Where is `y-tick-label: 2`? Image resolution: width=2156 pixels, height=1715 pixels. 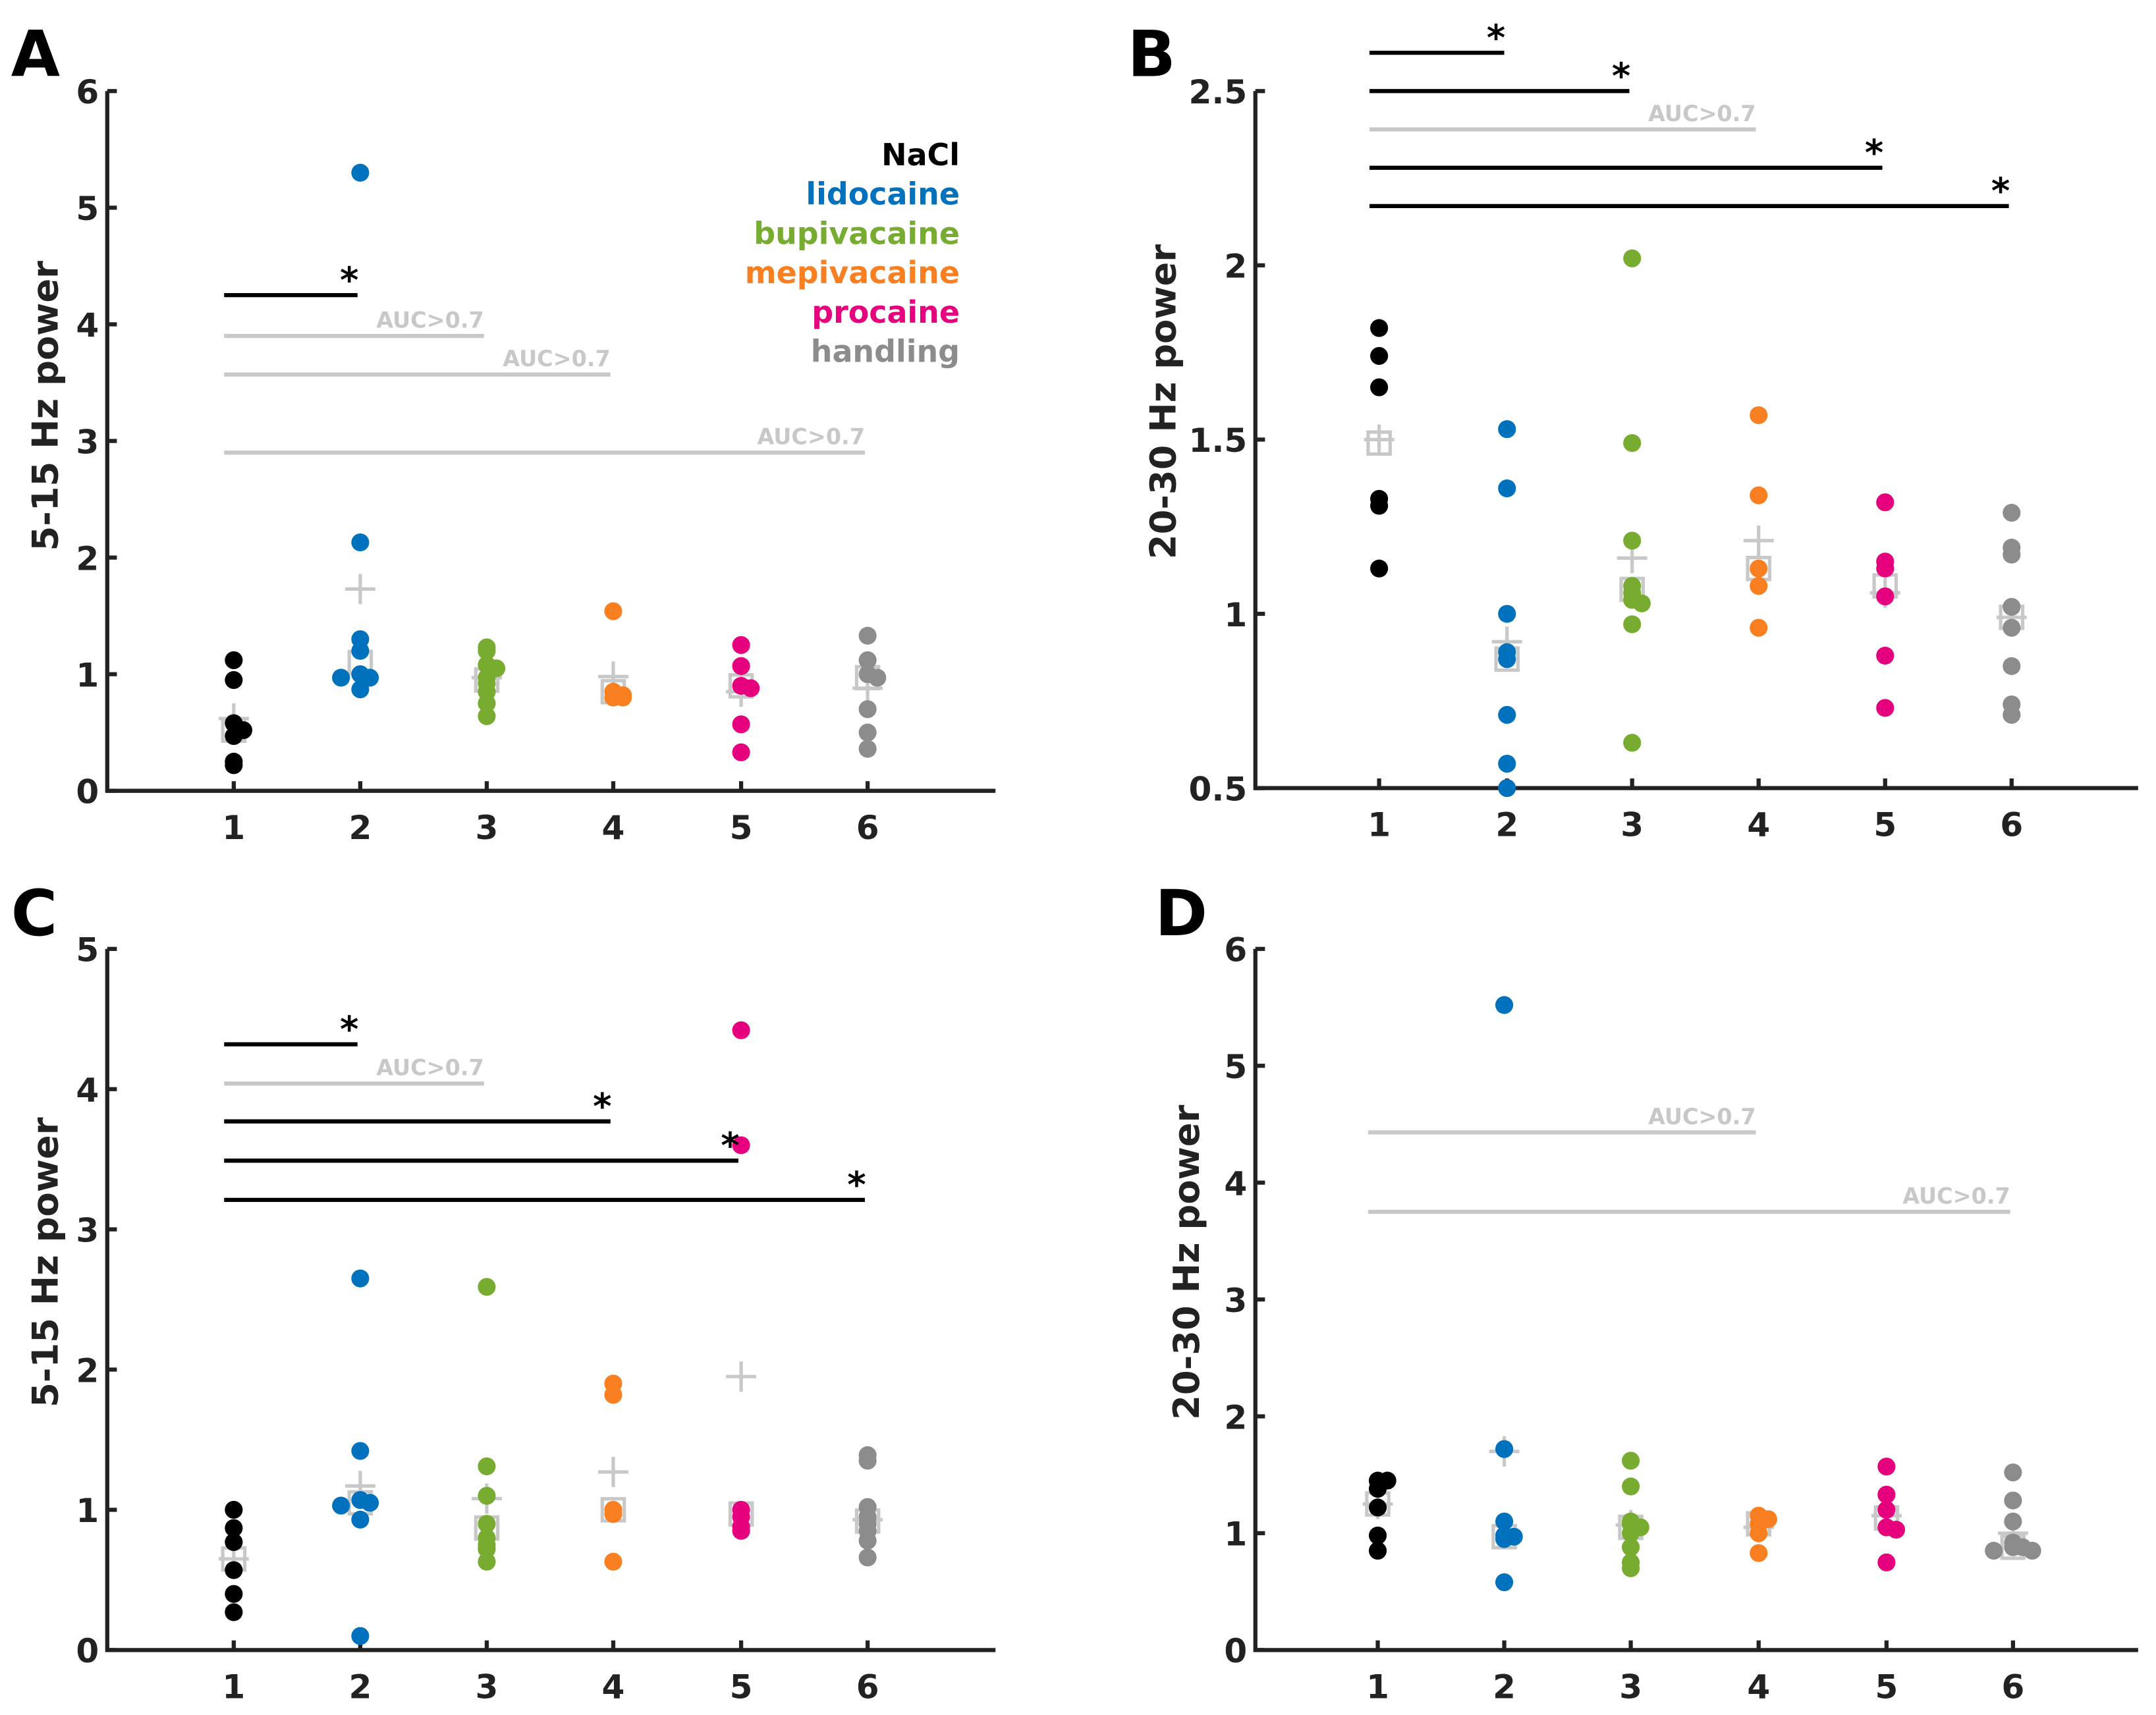 y-tick-label: 2 is located at coordinates (87, 558).